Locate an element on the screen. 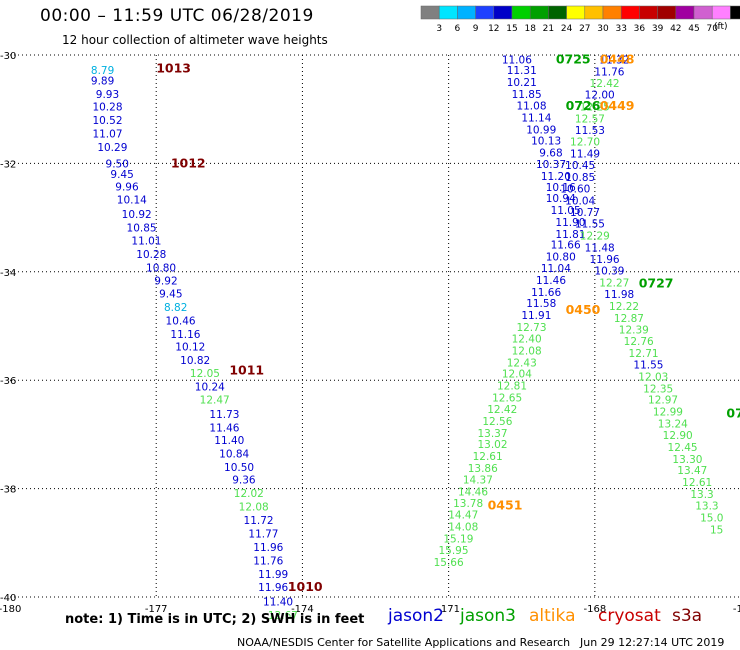 The height and width of the screenshot is (650, 740). wave-height-value: 11.01 is located at coordinates (146, 241).